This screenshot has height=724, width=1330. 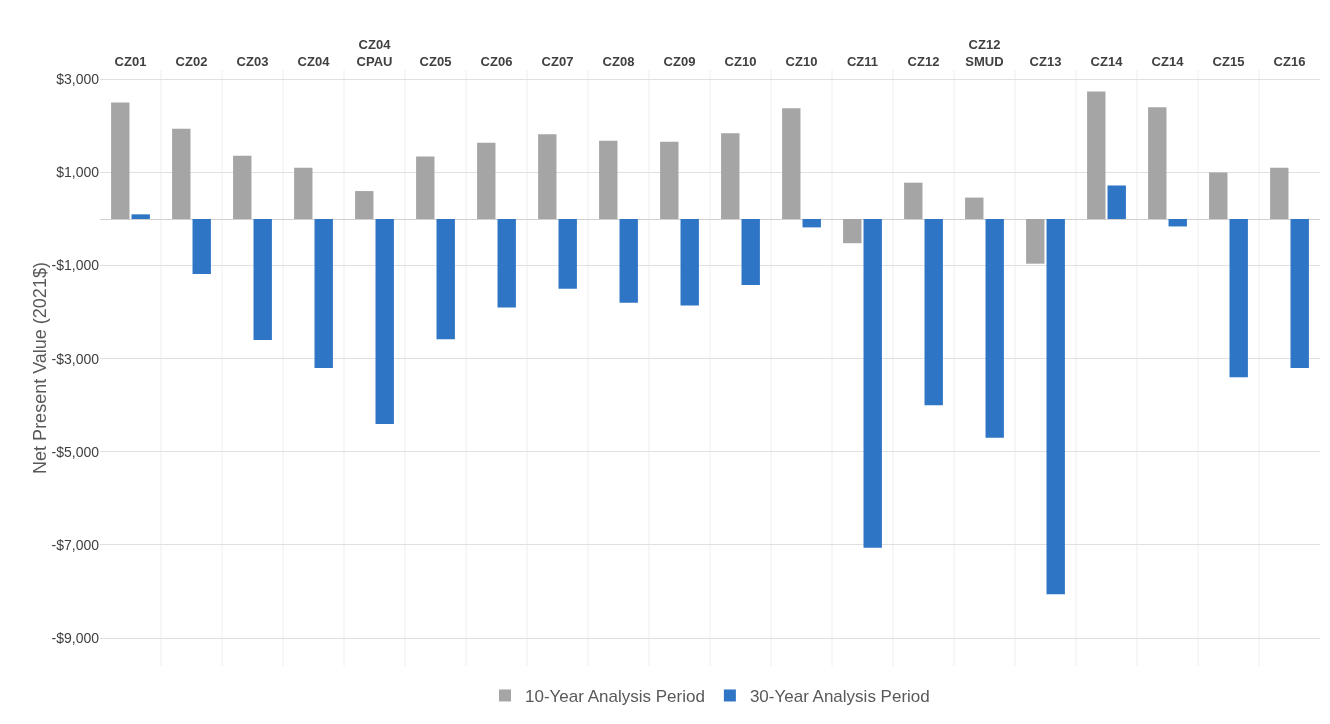 I want to click on x-tick-label: CZ09, so click(x=679, y=62).